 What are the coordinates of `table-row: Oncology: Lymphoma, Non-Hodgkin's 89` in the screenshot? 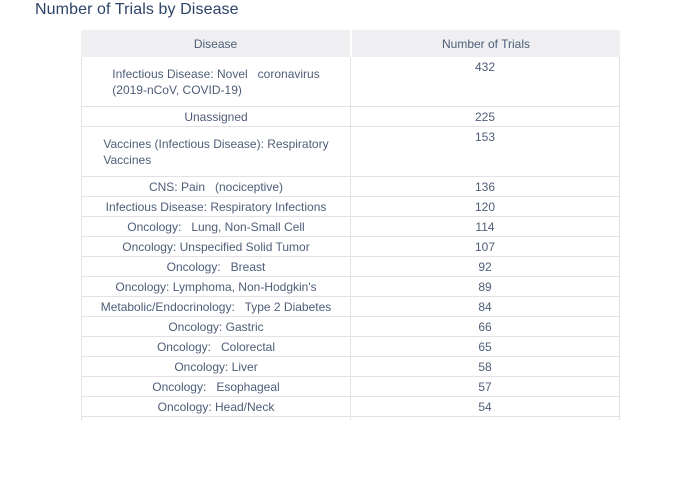 It's located at (350, 287).